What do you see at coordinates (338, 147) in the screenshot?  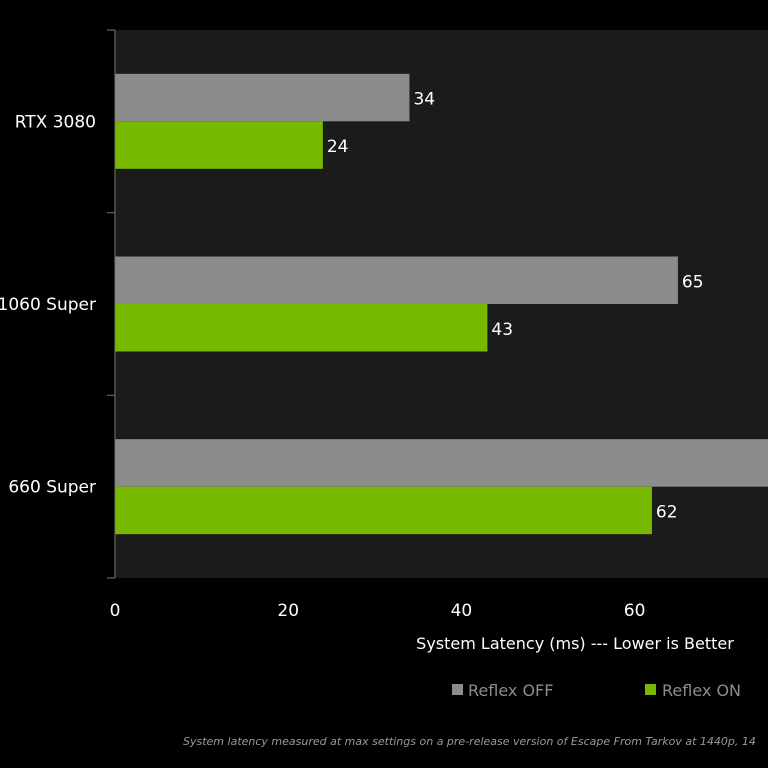 I see `data-label: 24` at bounding box center [338, 147].